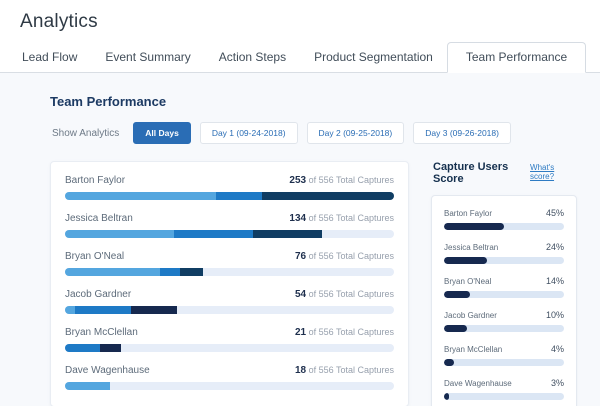 This screenshot has height=406, width=600. I want to click on score-row: Bryan O'Neal 14%, so click(504, 287).